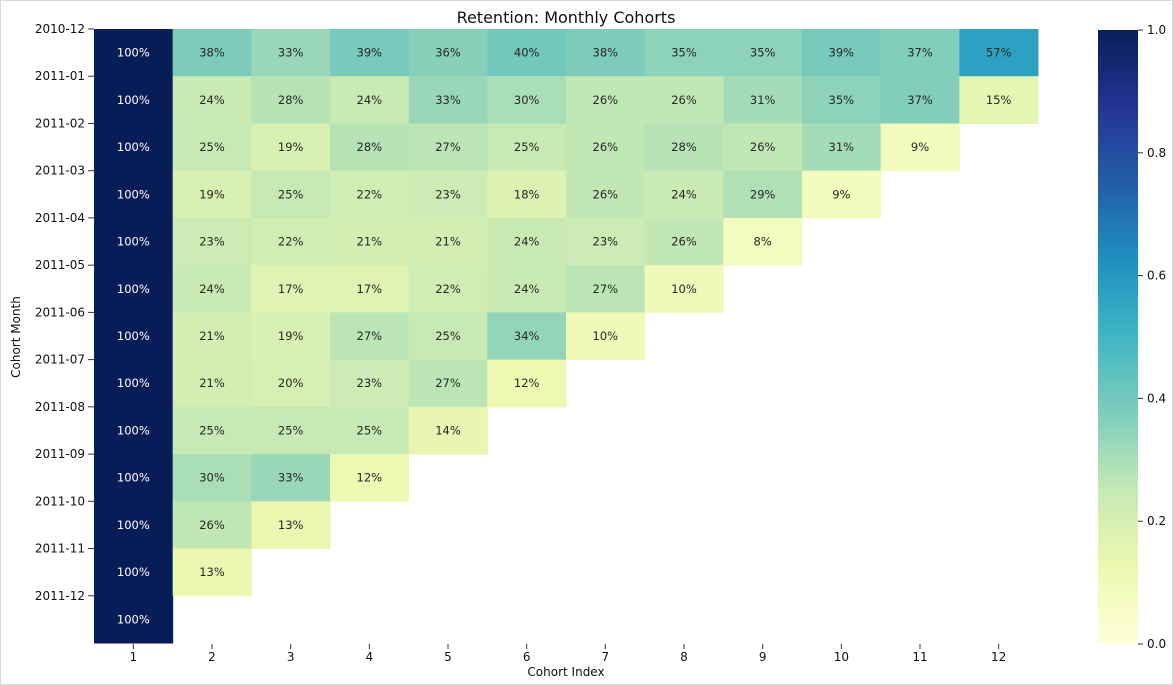  What do you see at coordinates (527, 336) in the screenshot?
I see `cell-value-label: 34%` at bounding box center [527, 336].